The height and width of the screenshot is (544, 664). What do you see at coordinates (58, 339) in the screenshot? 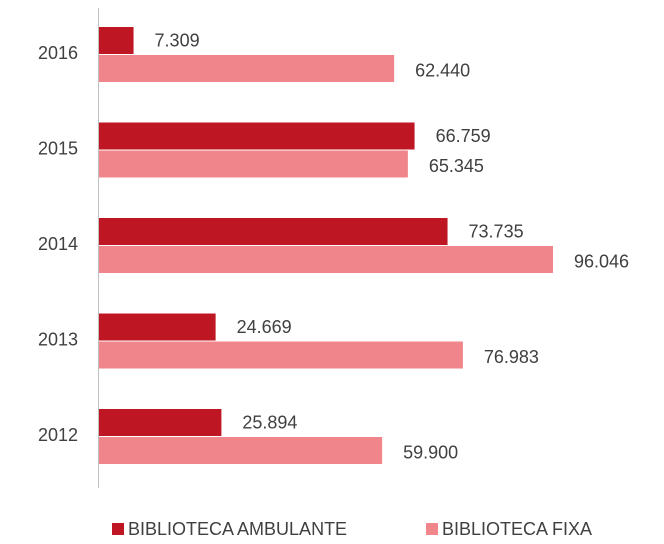
I see `y-tick-label: 2013` at bounding box center [58, 339].